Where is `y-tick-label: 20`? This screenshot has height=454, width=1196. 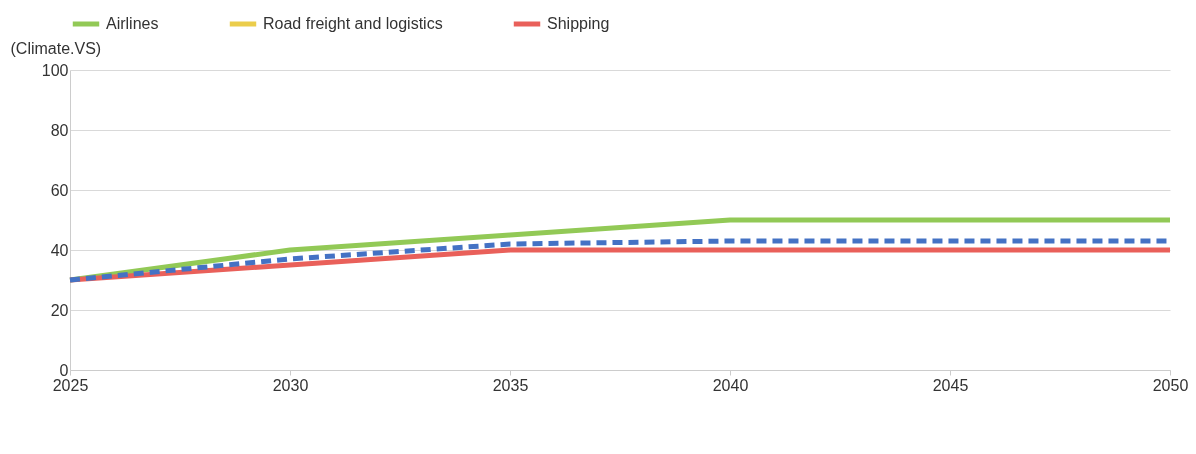 y-tick-label: 20 is located at coordinates (59, 310).